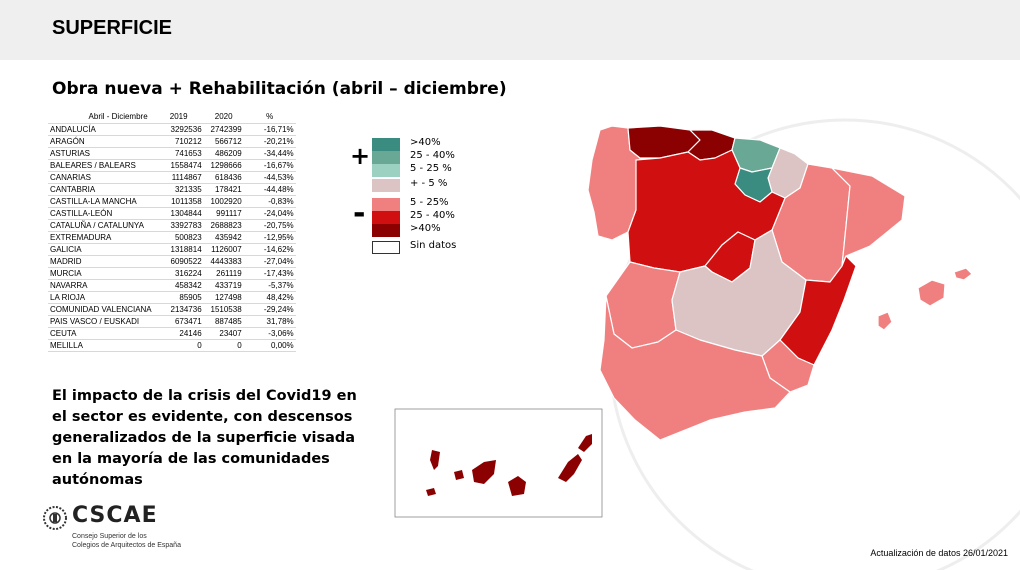 Image resolution: width=1020 pixels, height=570 pixels. Describe the element at coordinates (223, 201) in the screenshot. I see `cell-2020: 1002920` at that location.